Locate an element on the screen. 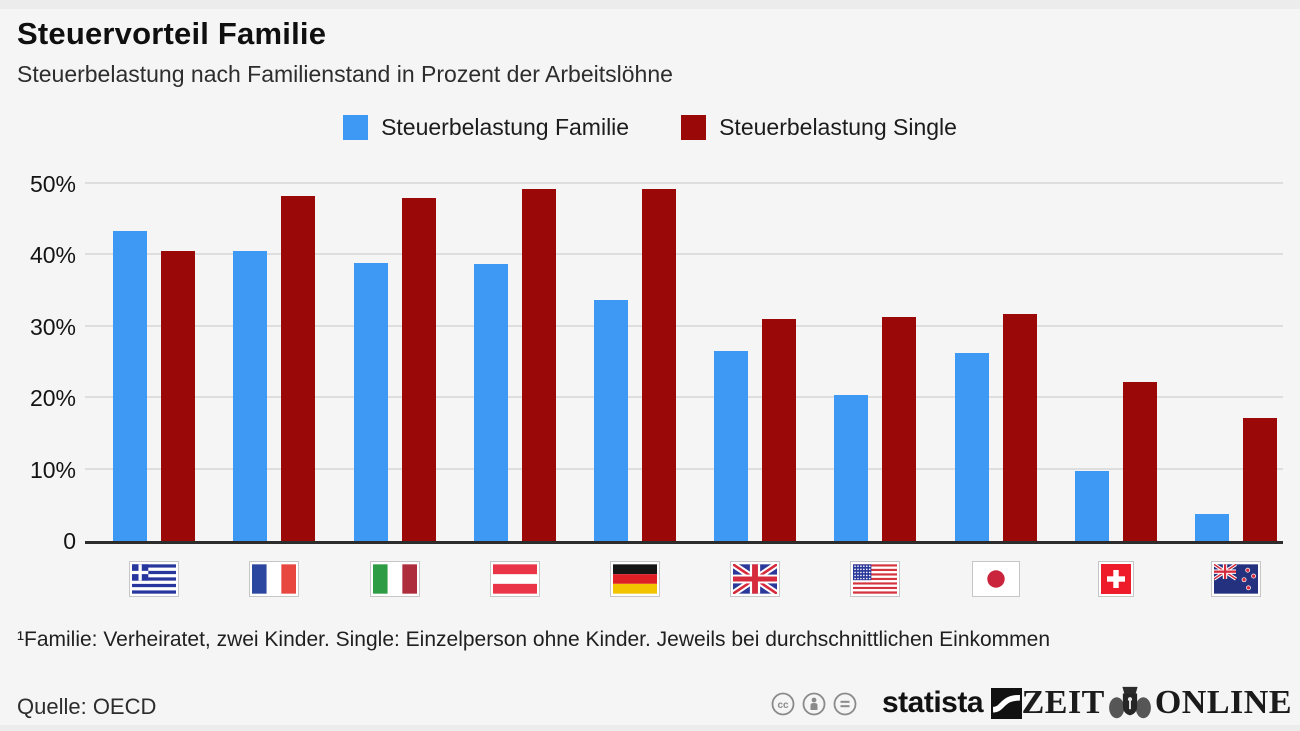 This screenshot has height=731, width=1300. y-tick-40: 40% is located at coordinates (52, 255).